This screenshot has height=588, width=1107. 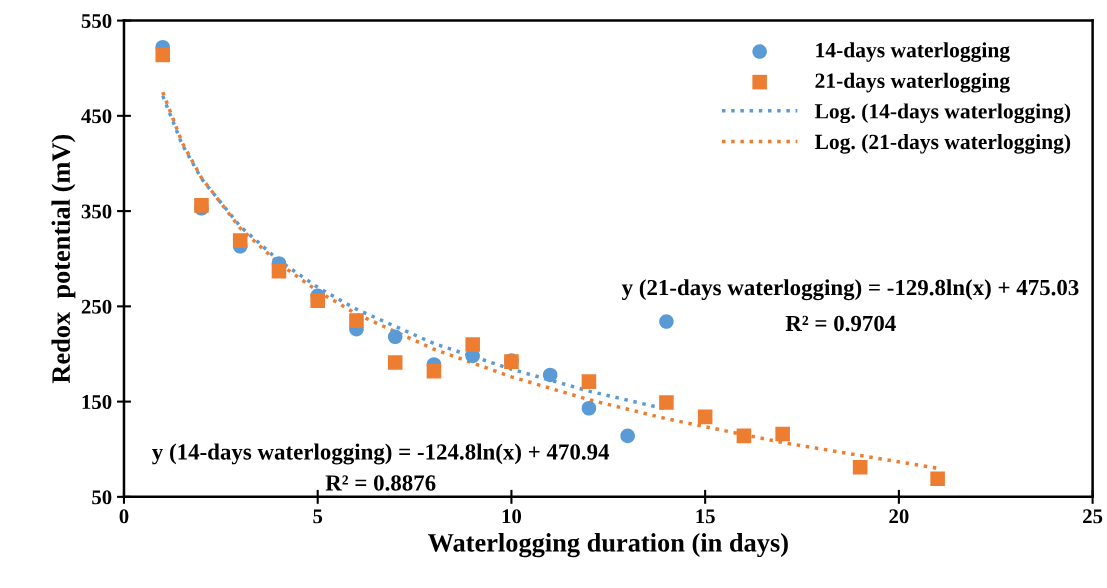 I want to click on y-tick-label: 550, so click(x=96, y=21).